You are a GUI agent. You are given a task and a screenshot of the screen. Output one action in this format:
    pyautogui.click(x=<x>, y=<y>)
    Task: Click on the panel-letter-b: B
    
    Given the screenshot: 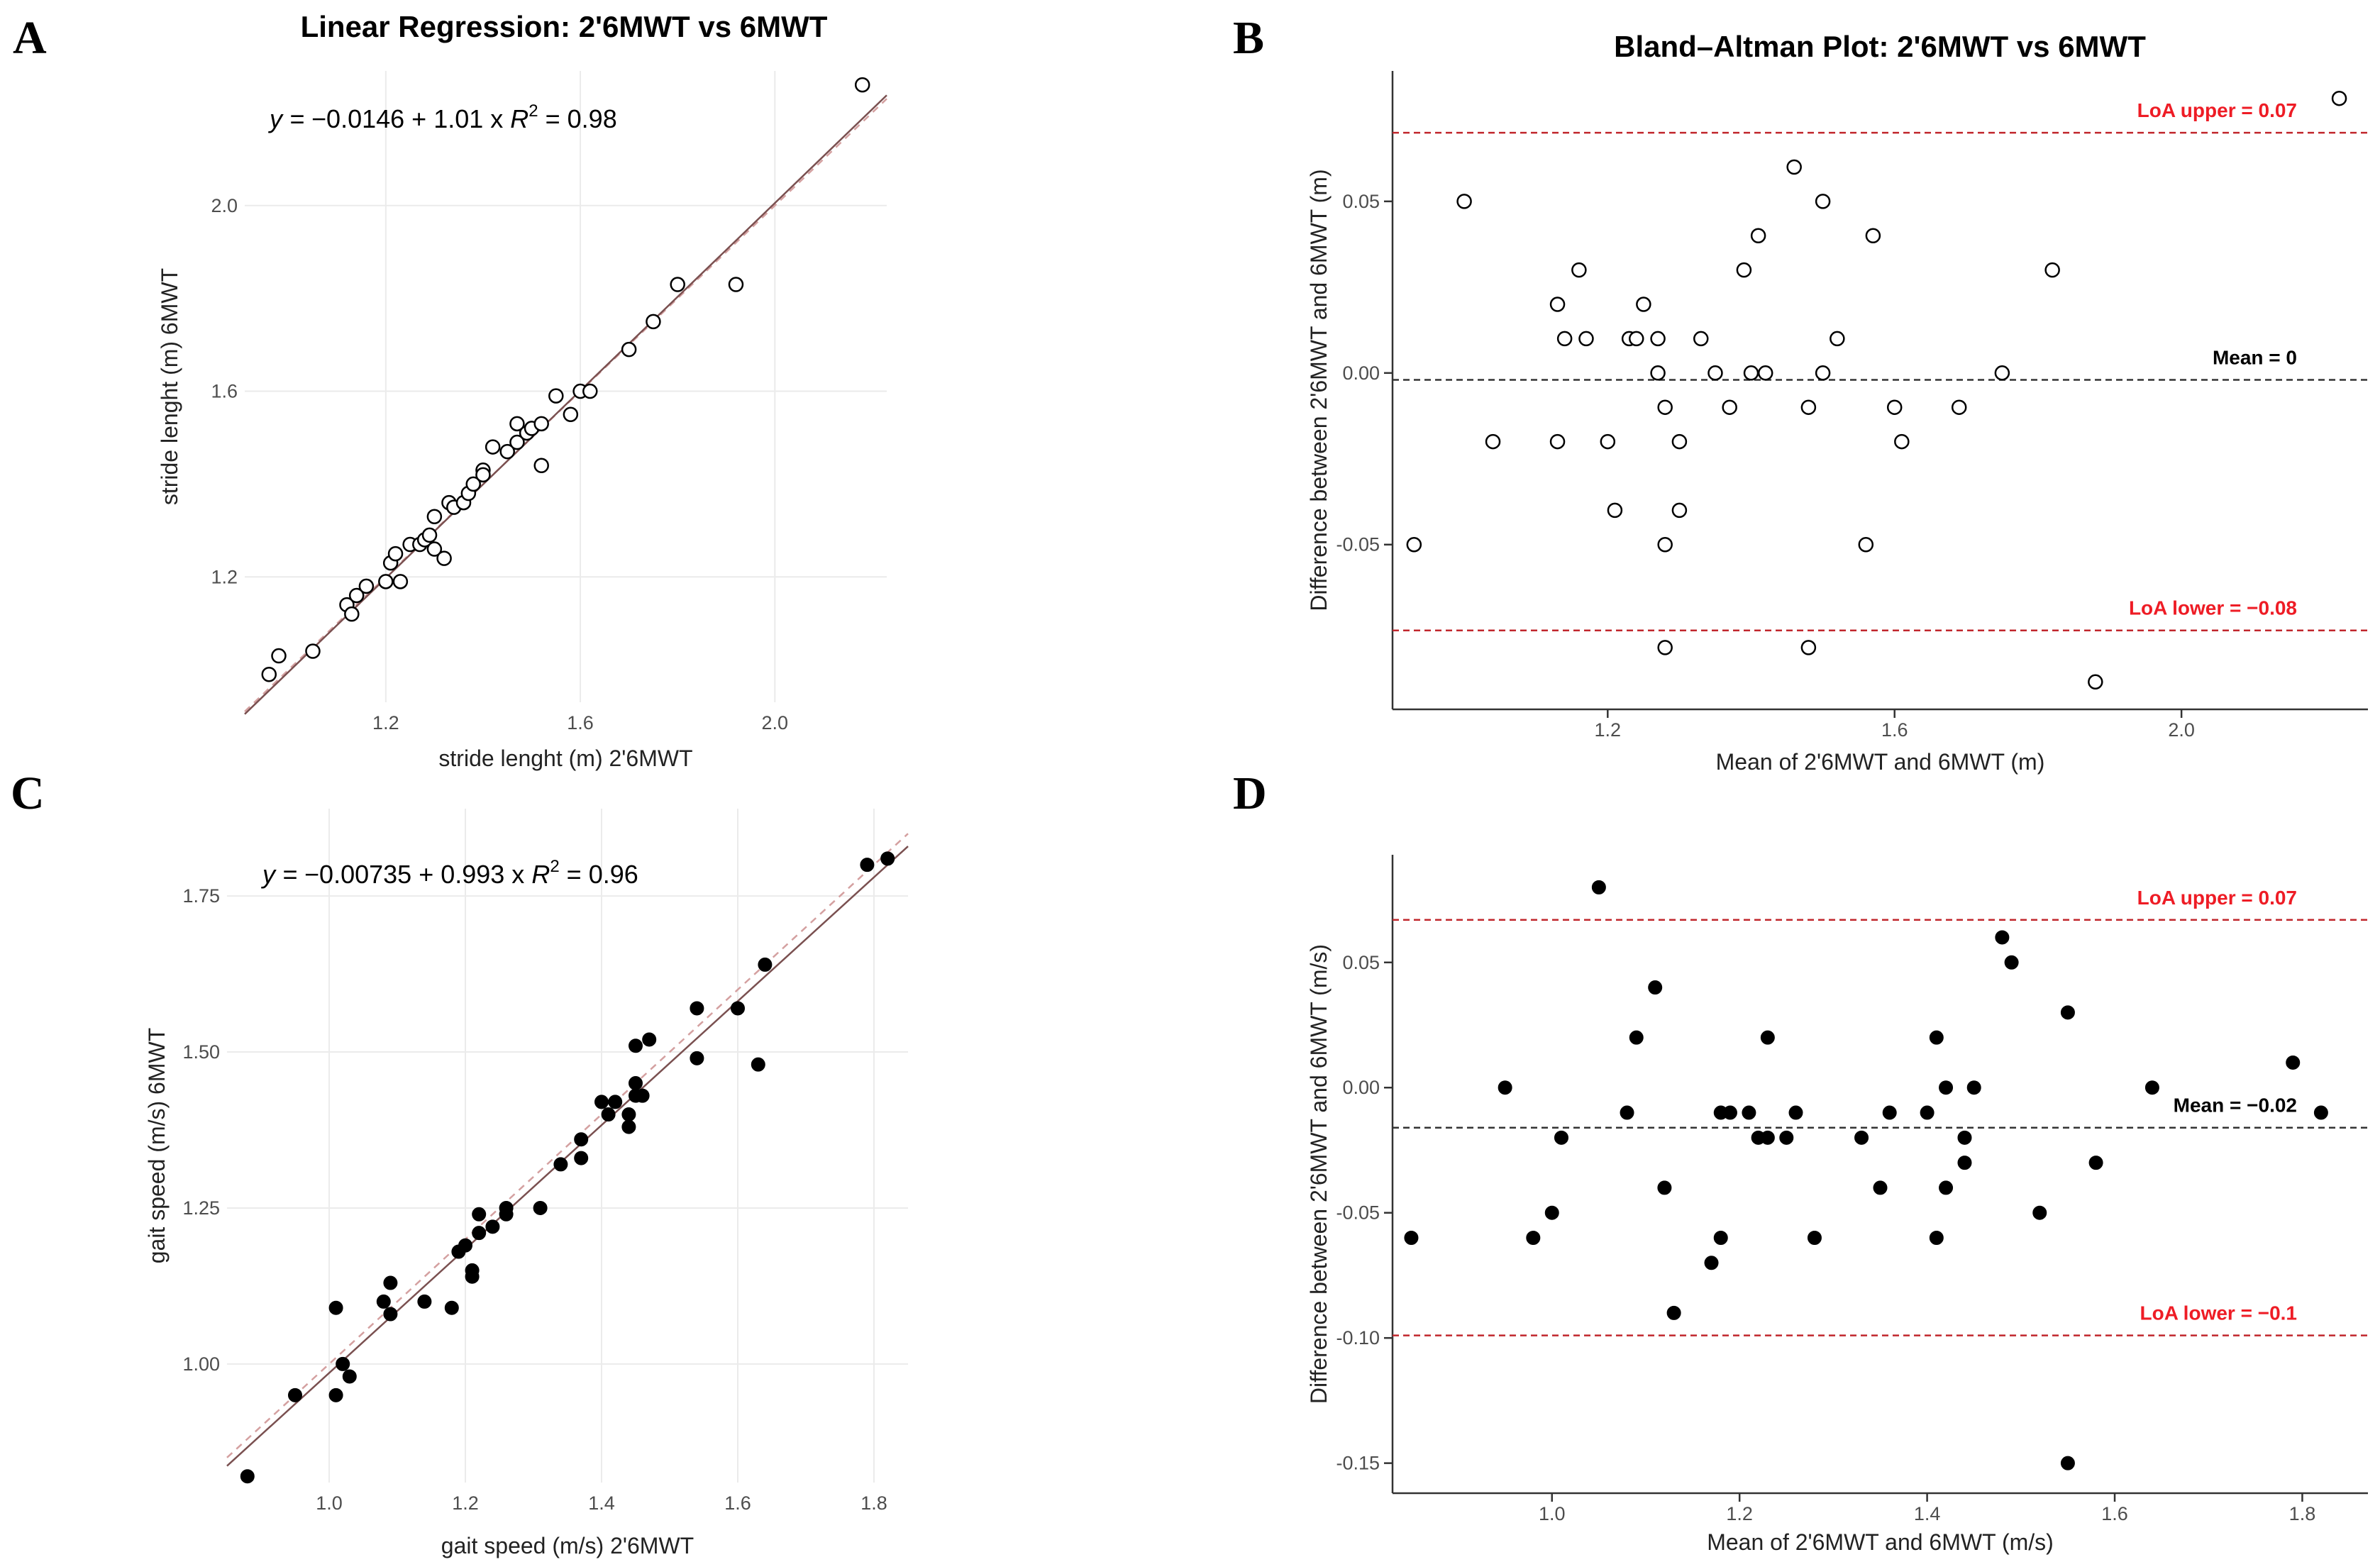 What is the action you would take?
    pyautogui.click(x=1249, y=38)
    